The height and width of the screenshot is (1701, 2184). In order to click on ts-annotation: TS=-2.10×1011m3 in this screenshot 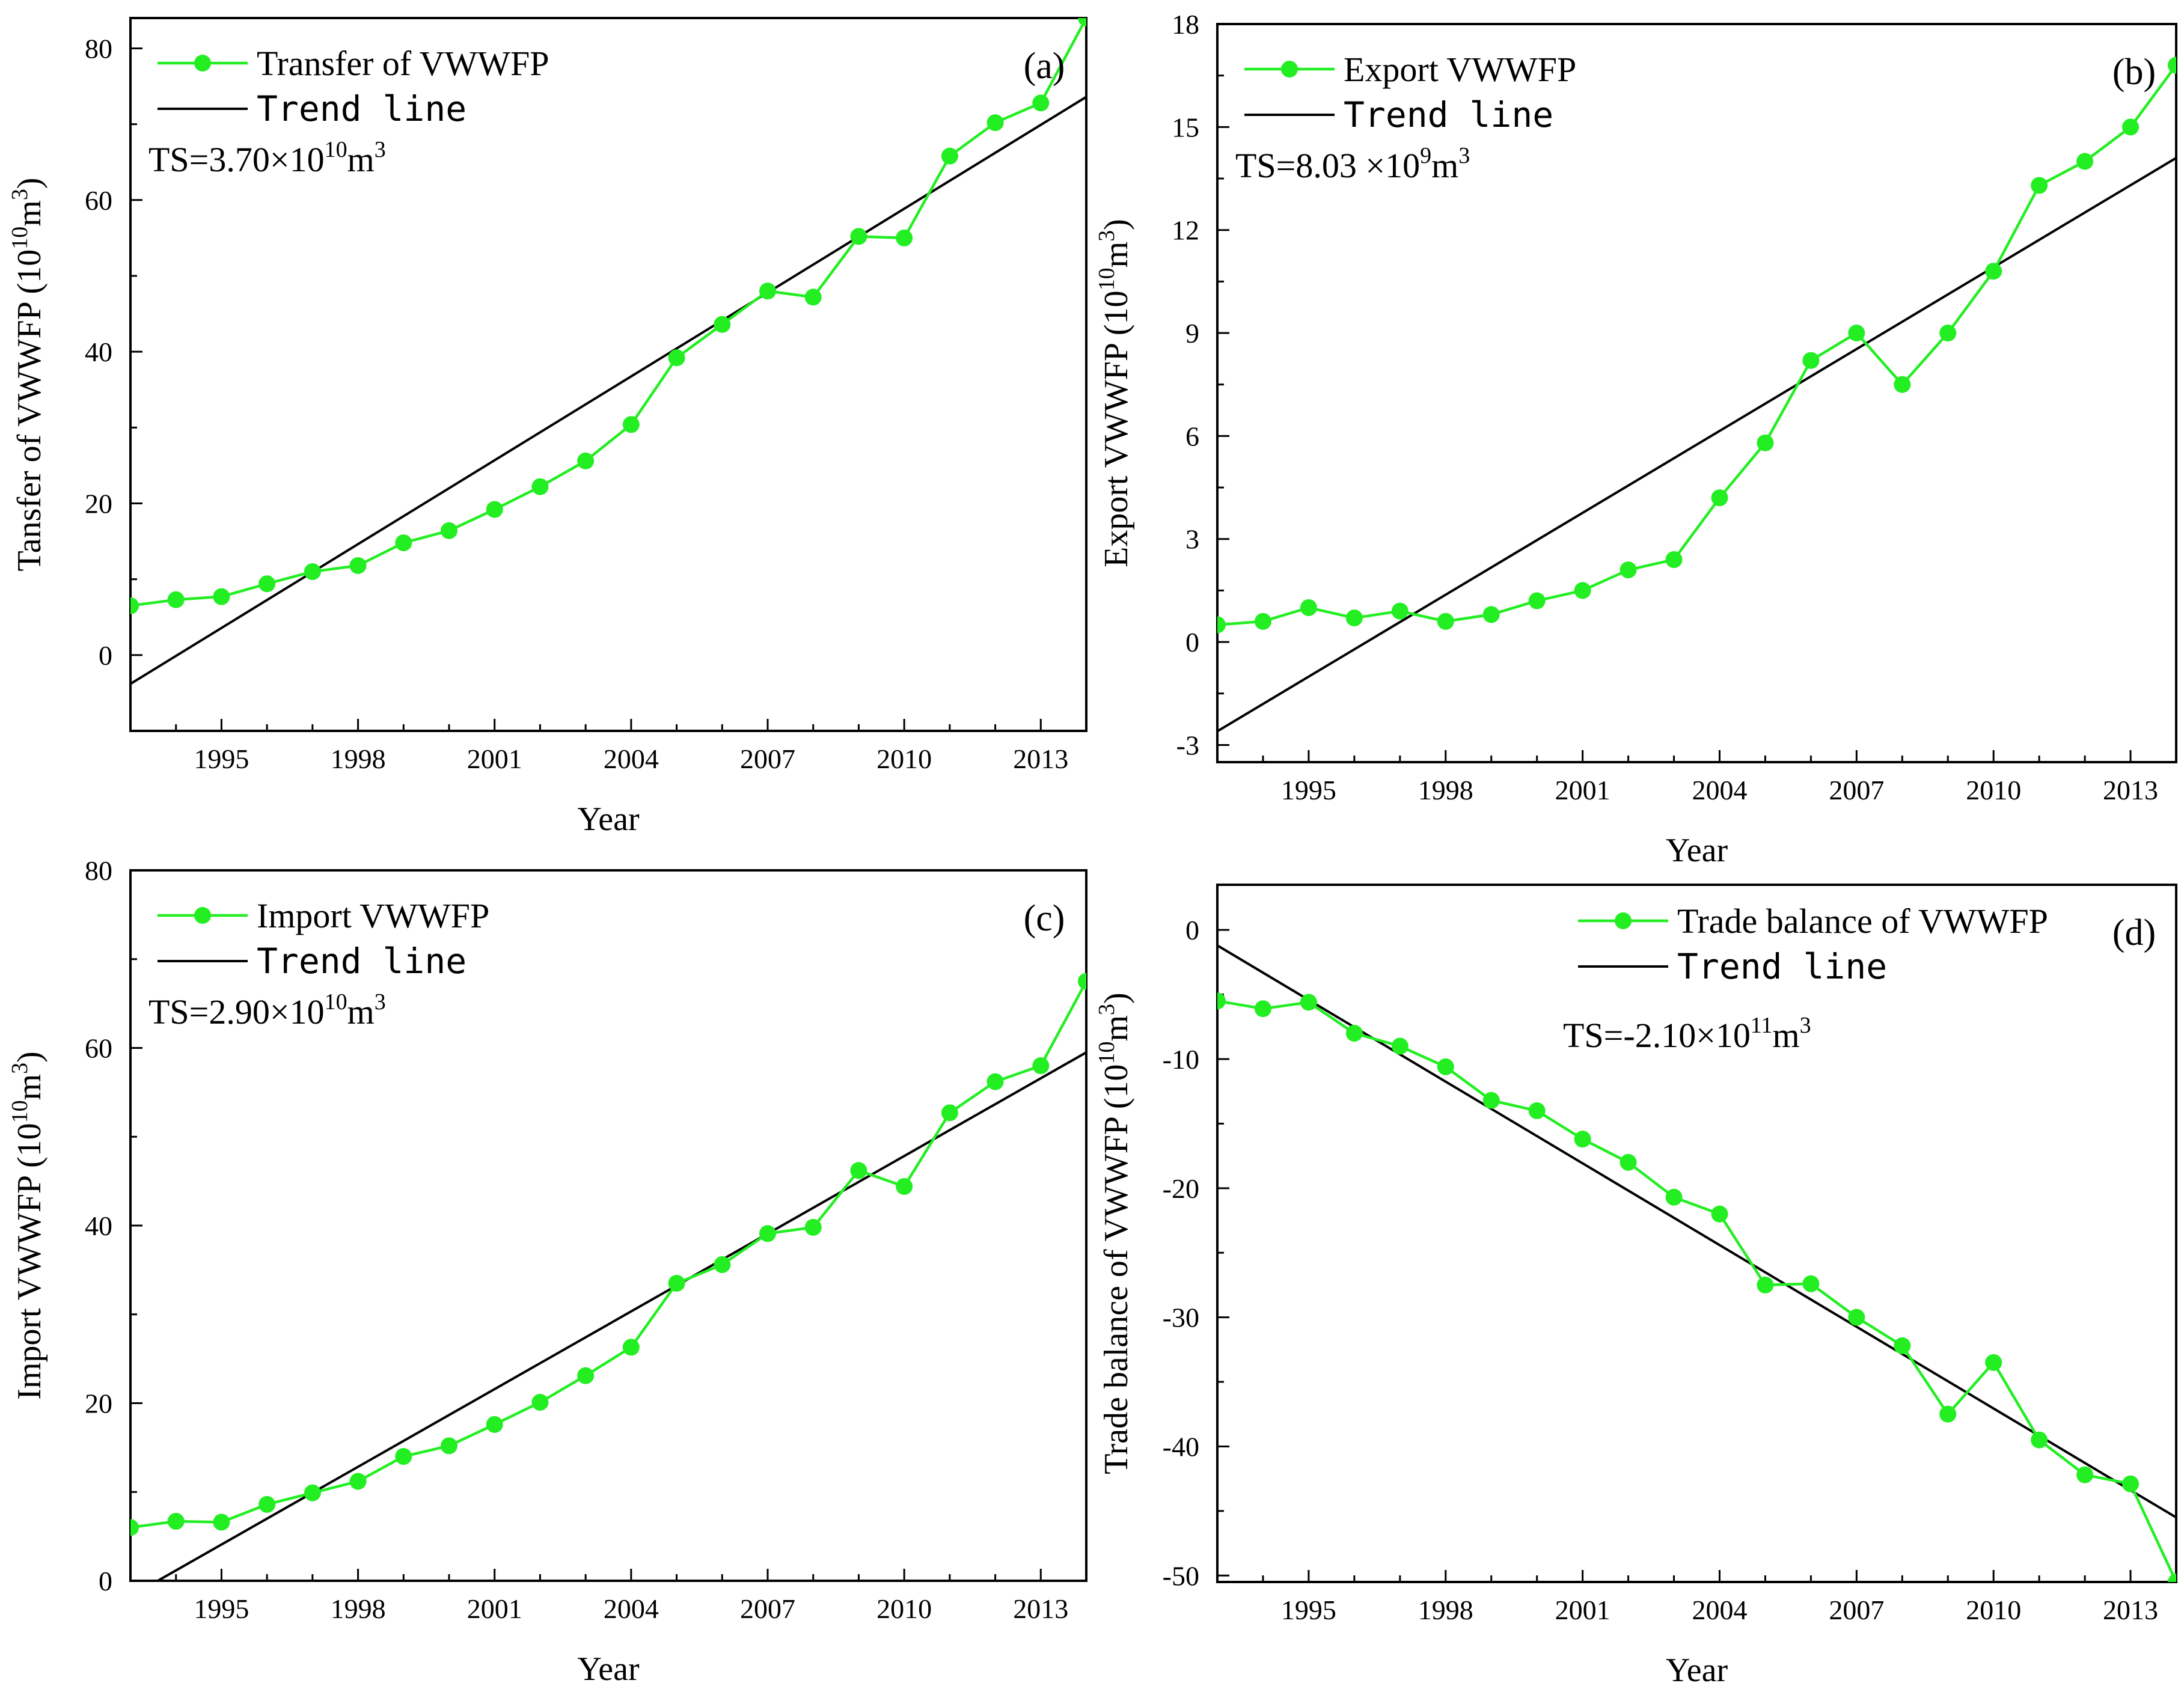, I will do `click(1687, 1034)`.